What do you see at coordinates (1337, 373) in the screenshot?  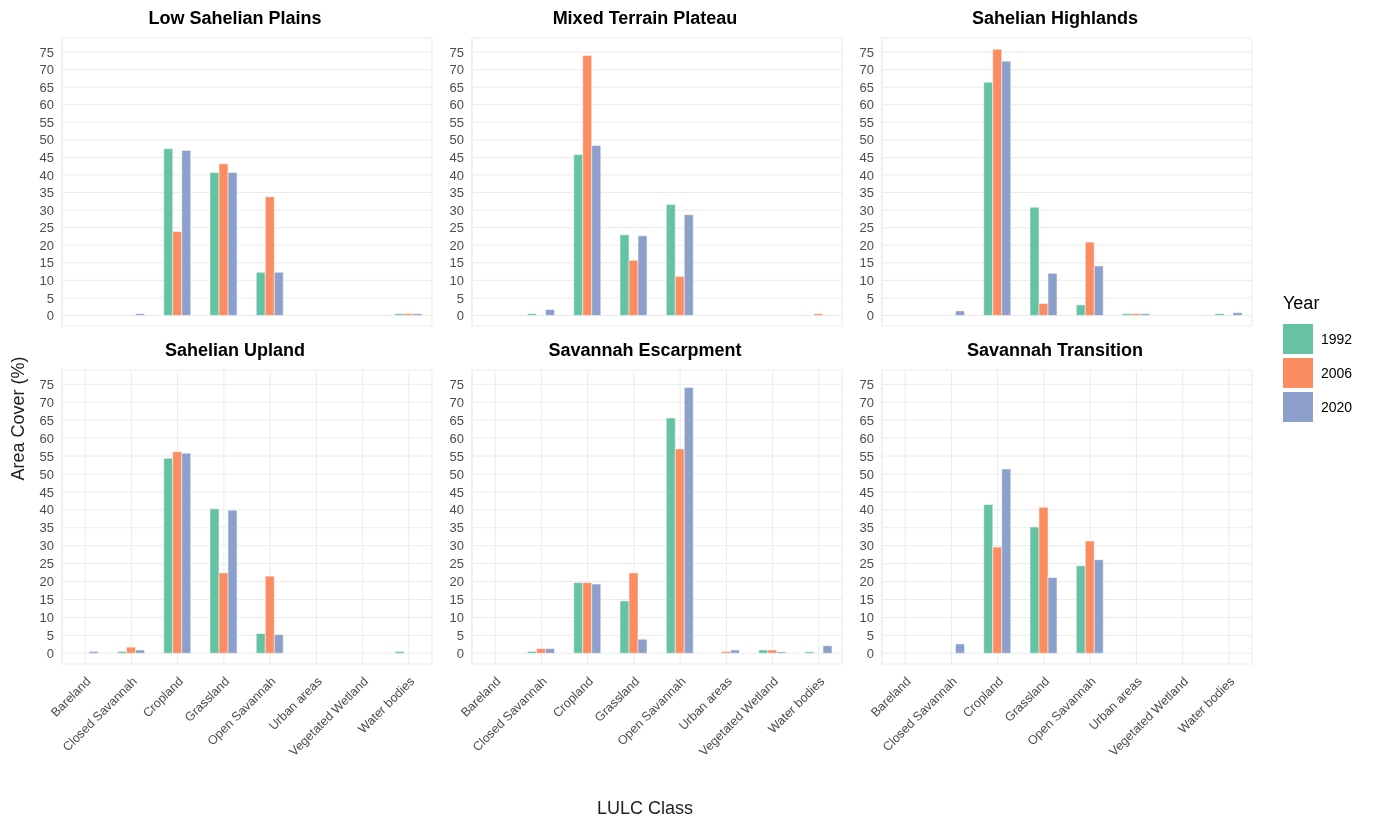 I see `legend-label: 2006` at bounding box center [1337, 373].